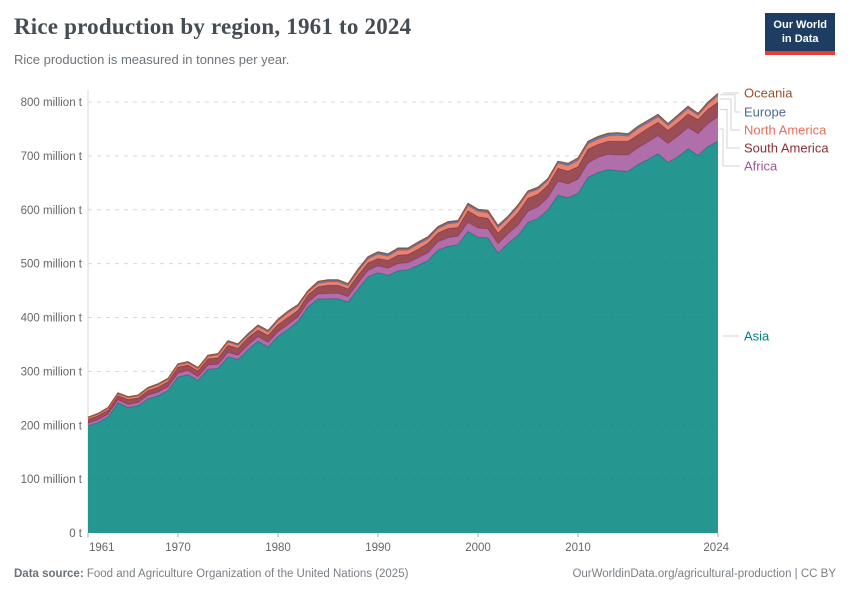 Image resolution: width=850 pixels, height=600 pixels. Describe the element at coordinates (716, 548) in the screenshot. I see `x-axis-label: 2024` at that location.